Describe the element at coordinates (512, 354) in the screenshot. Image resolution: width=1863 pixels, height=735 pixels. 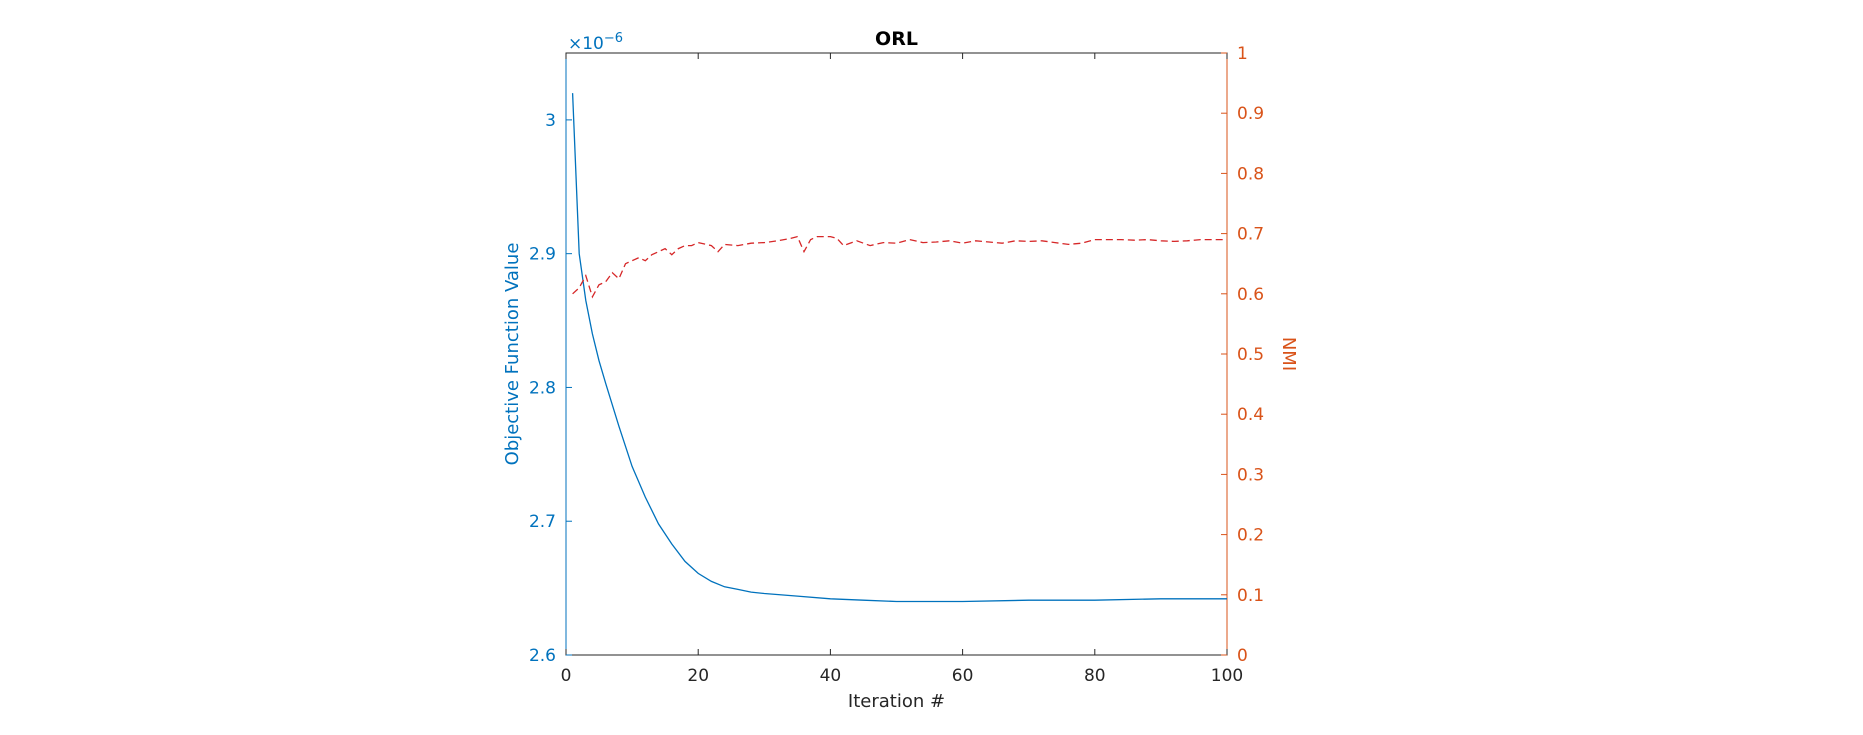
I see `y-axis-left-label: Objective Function Value` at that location.